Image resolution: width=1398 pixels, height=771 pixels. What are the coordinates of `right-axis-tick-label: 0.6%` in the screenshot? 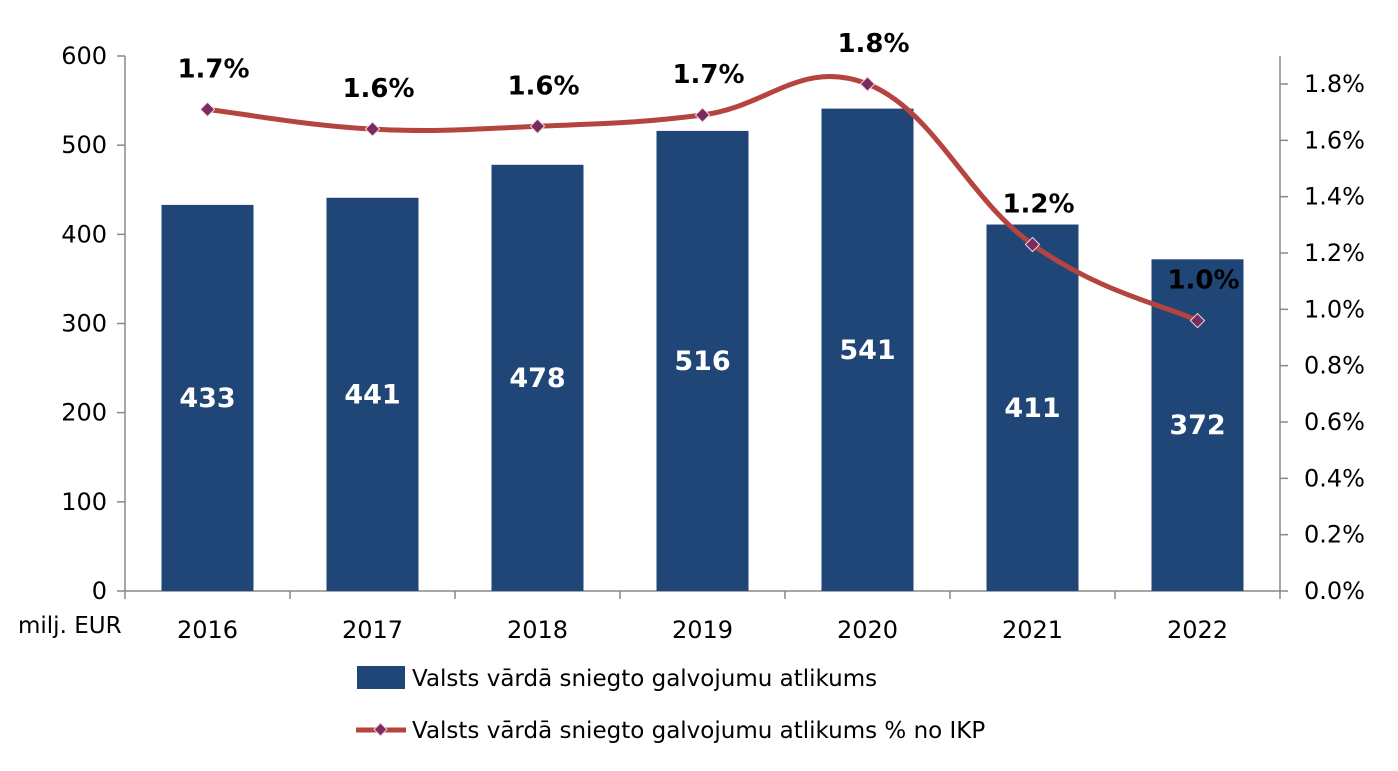 It's located at (1334, 422).